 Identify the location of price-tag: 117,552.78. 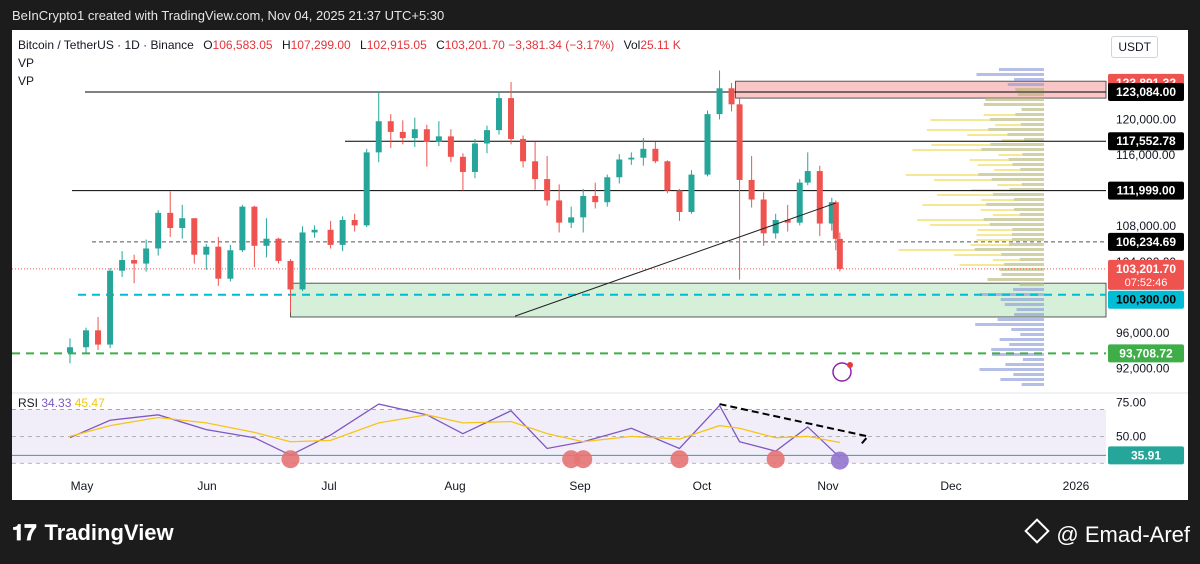
(1146, 141).